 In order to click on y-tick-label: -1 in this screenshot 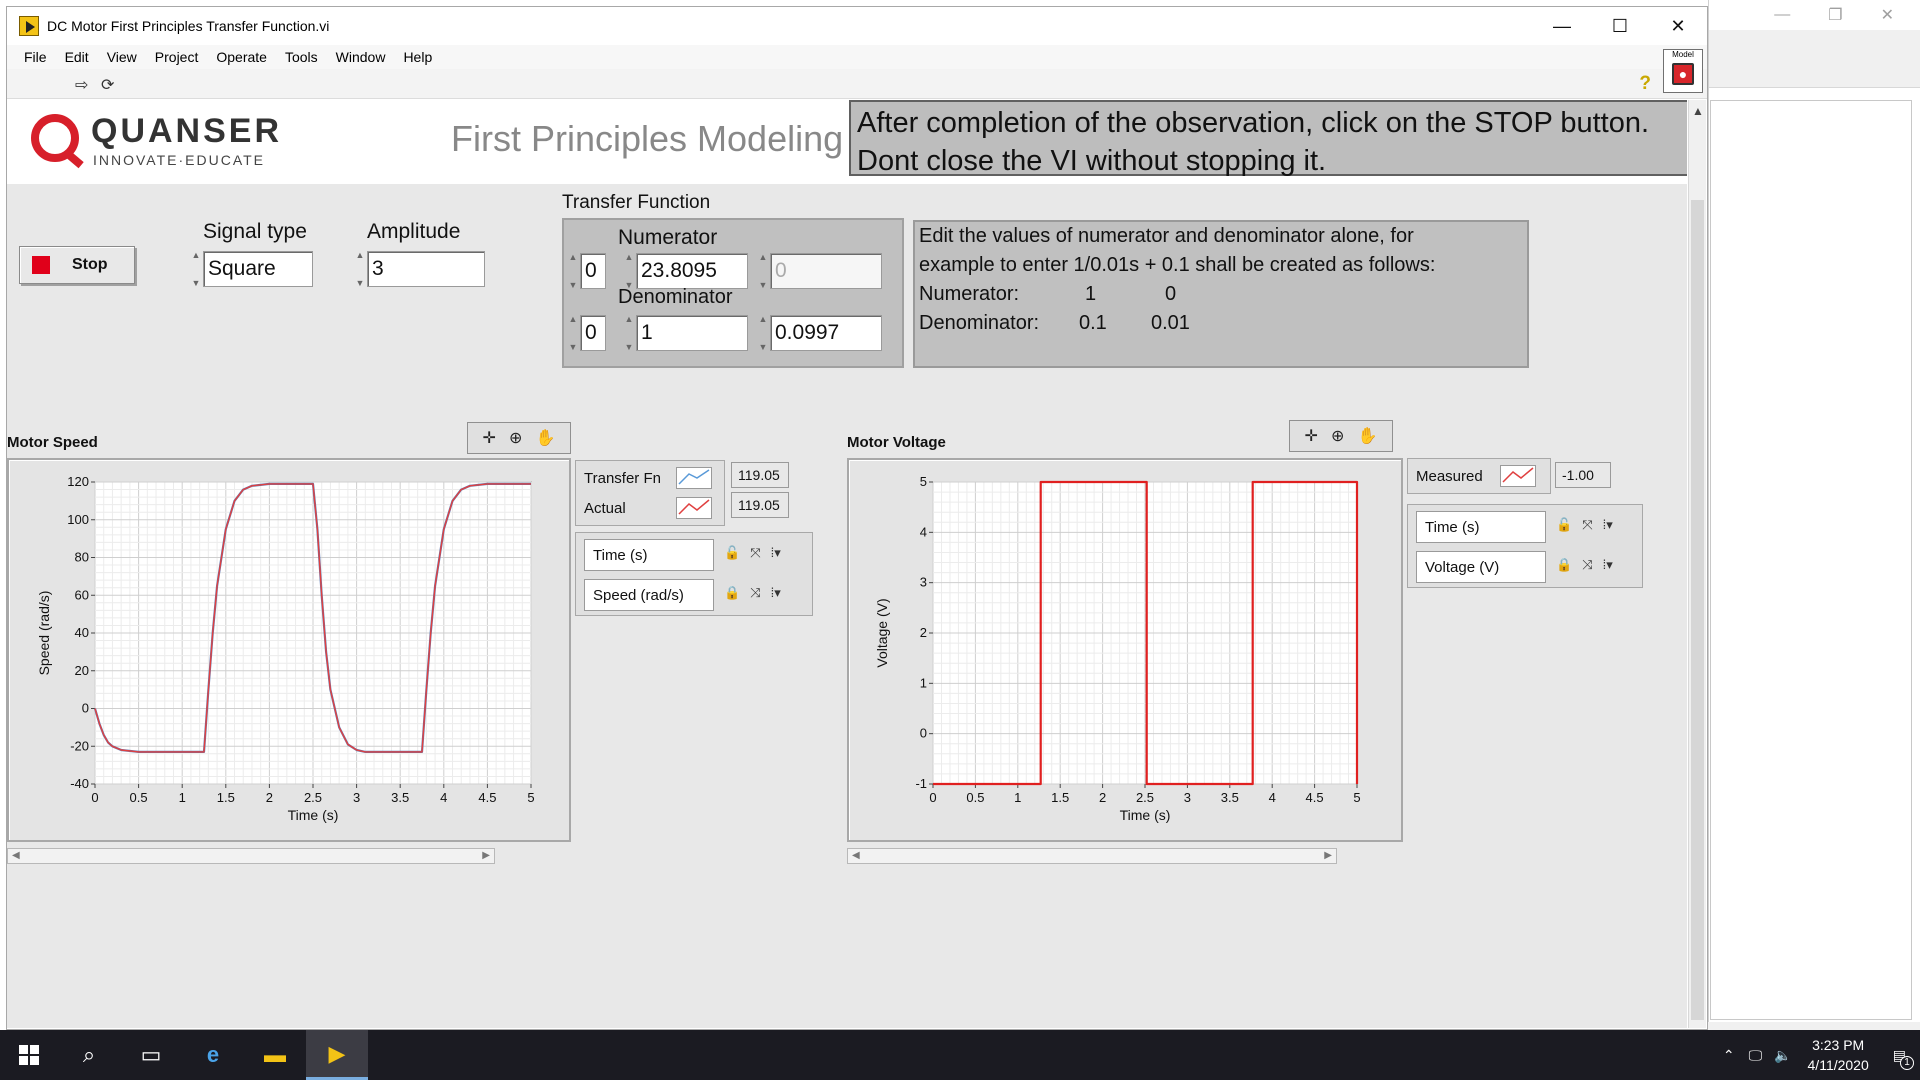, I will do `click(921, 783)`.